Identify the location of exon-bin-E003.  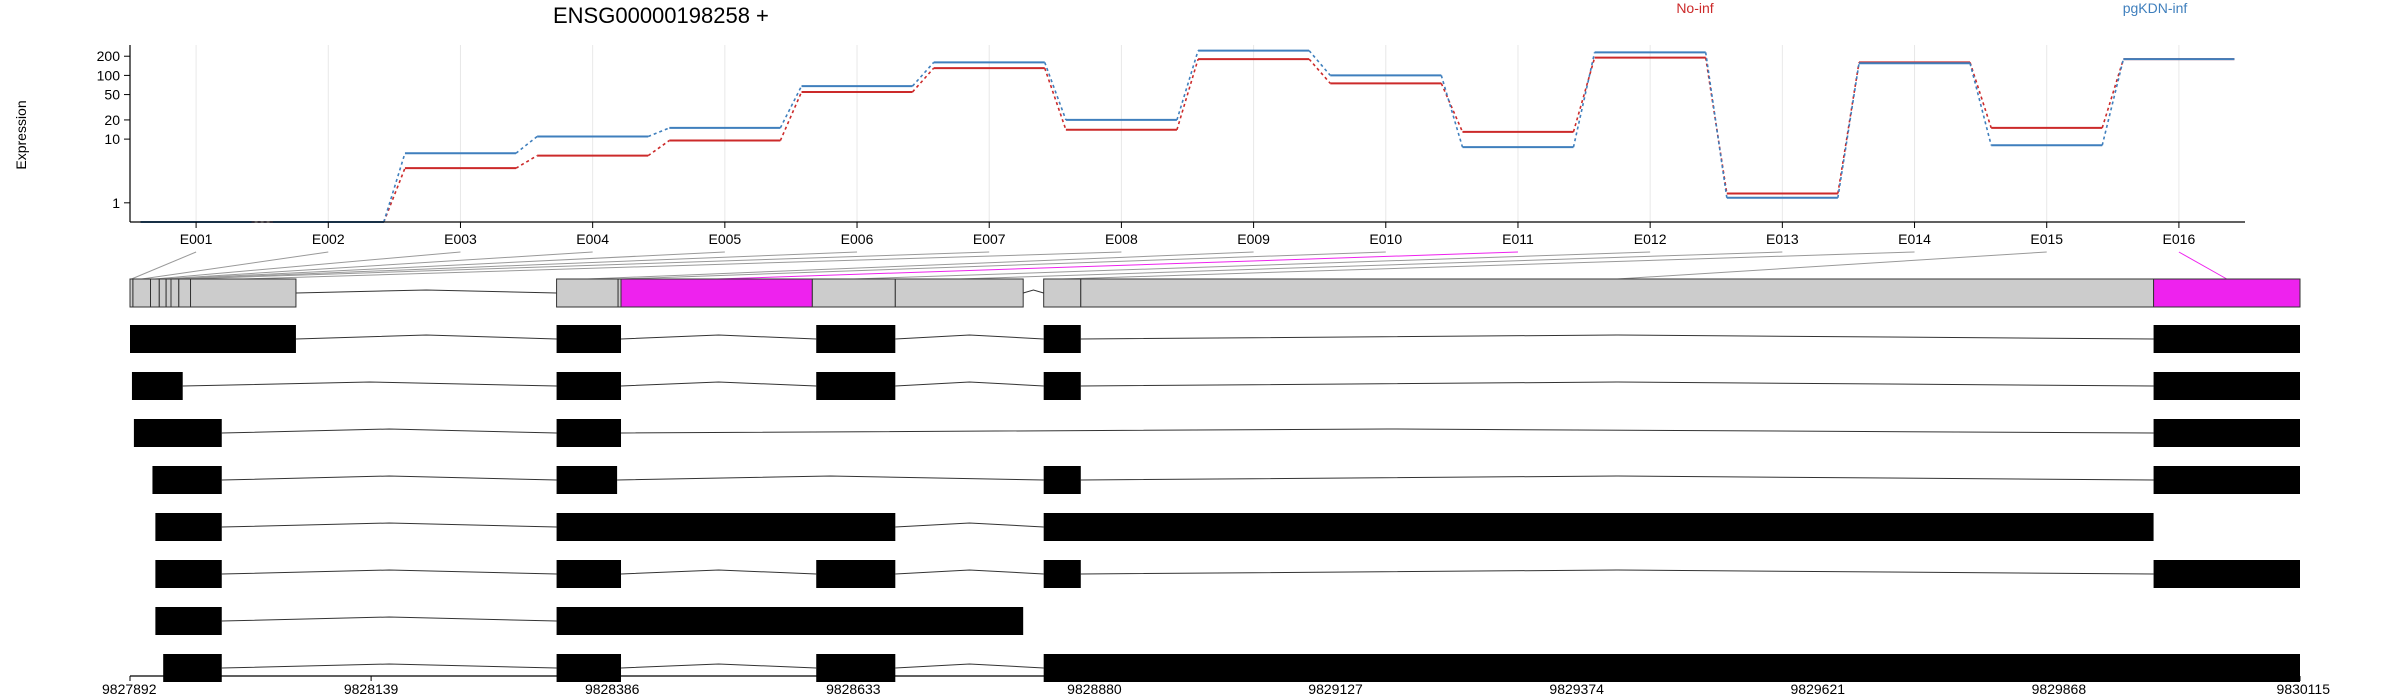
(154, 293).